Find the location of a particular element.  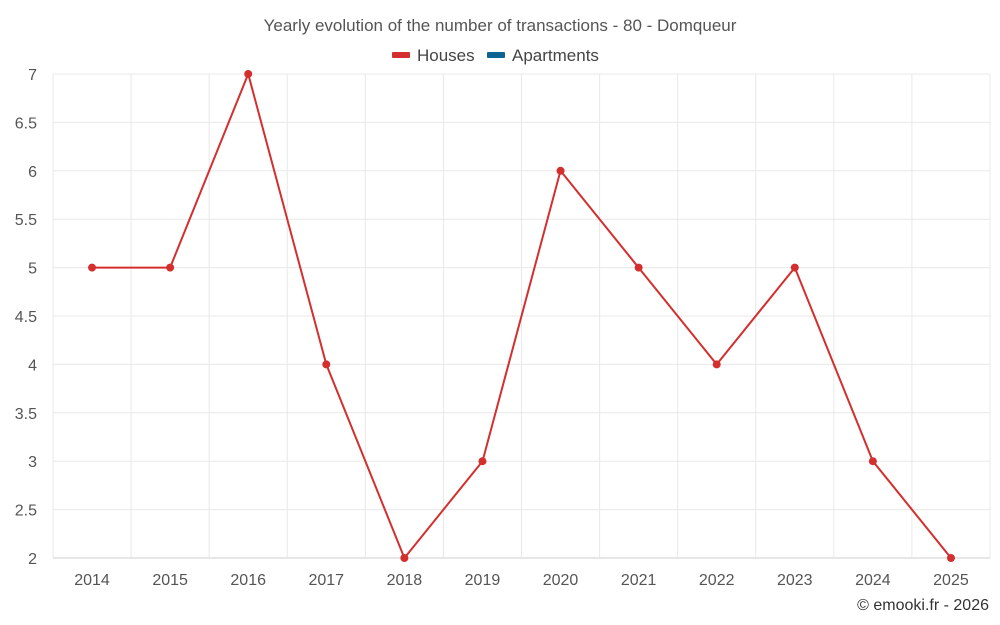

y-tick-label: 2.5 is located at coordinates (26, 511).